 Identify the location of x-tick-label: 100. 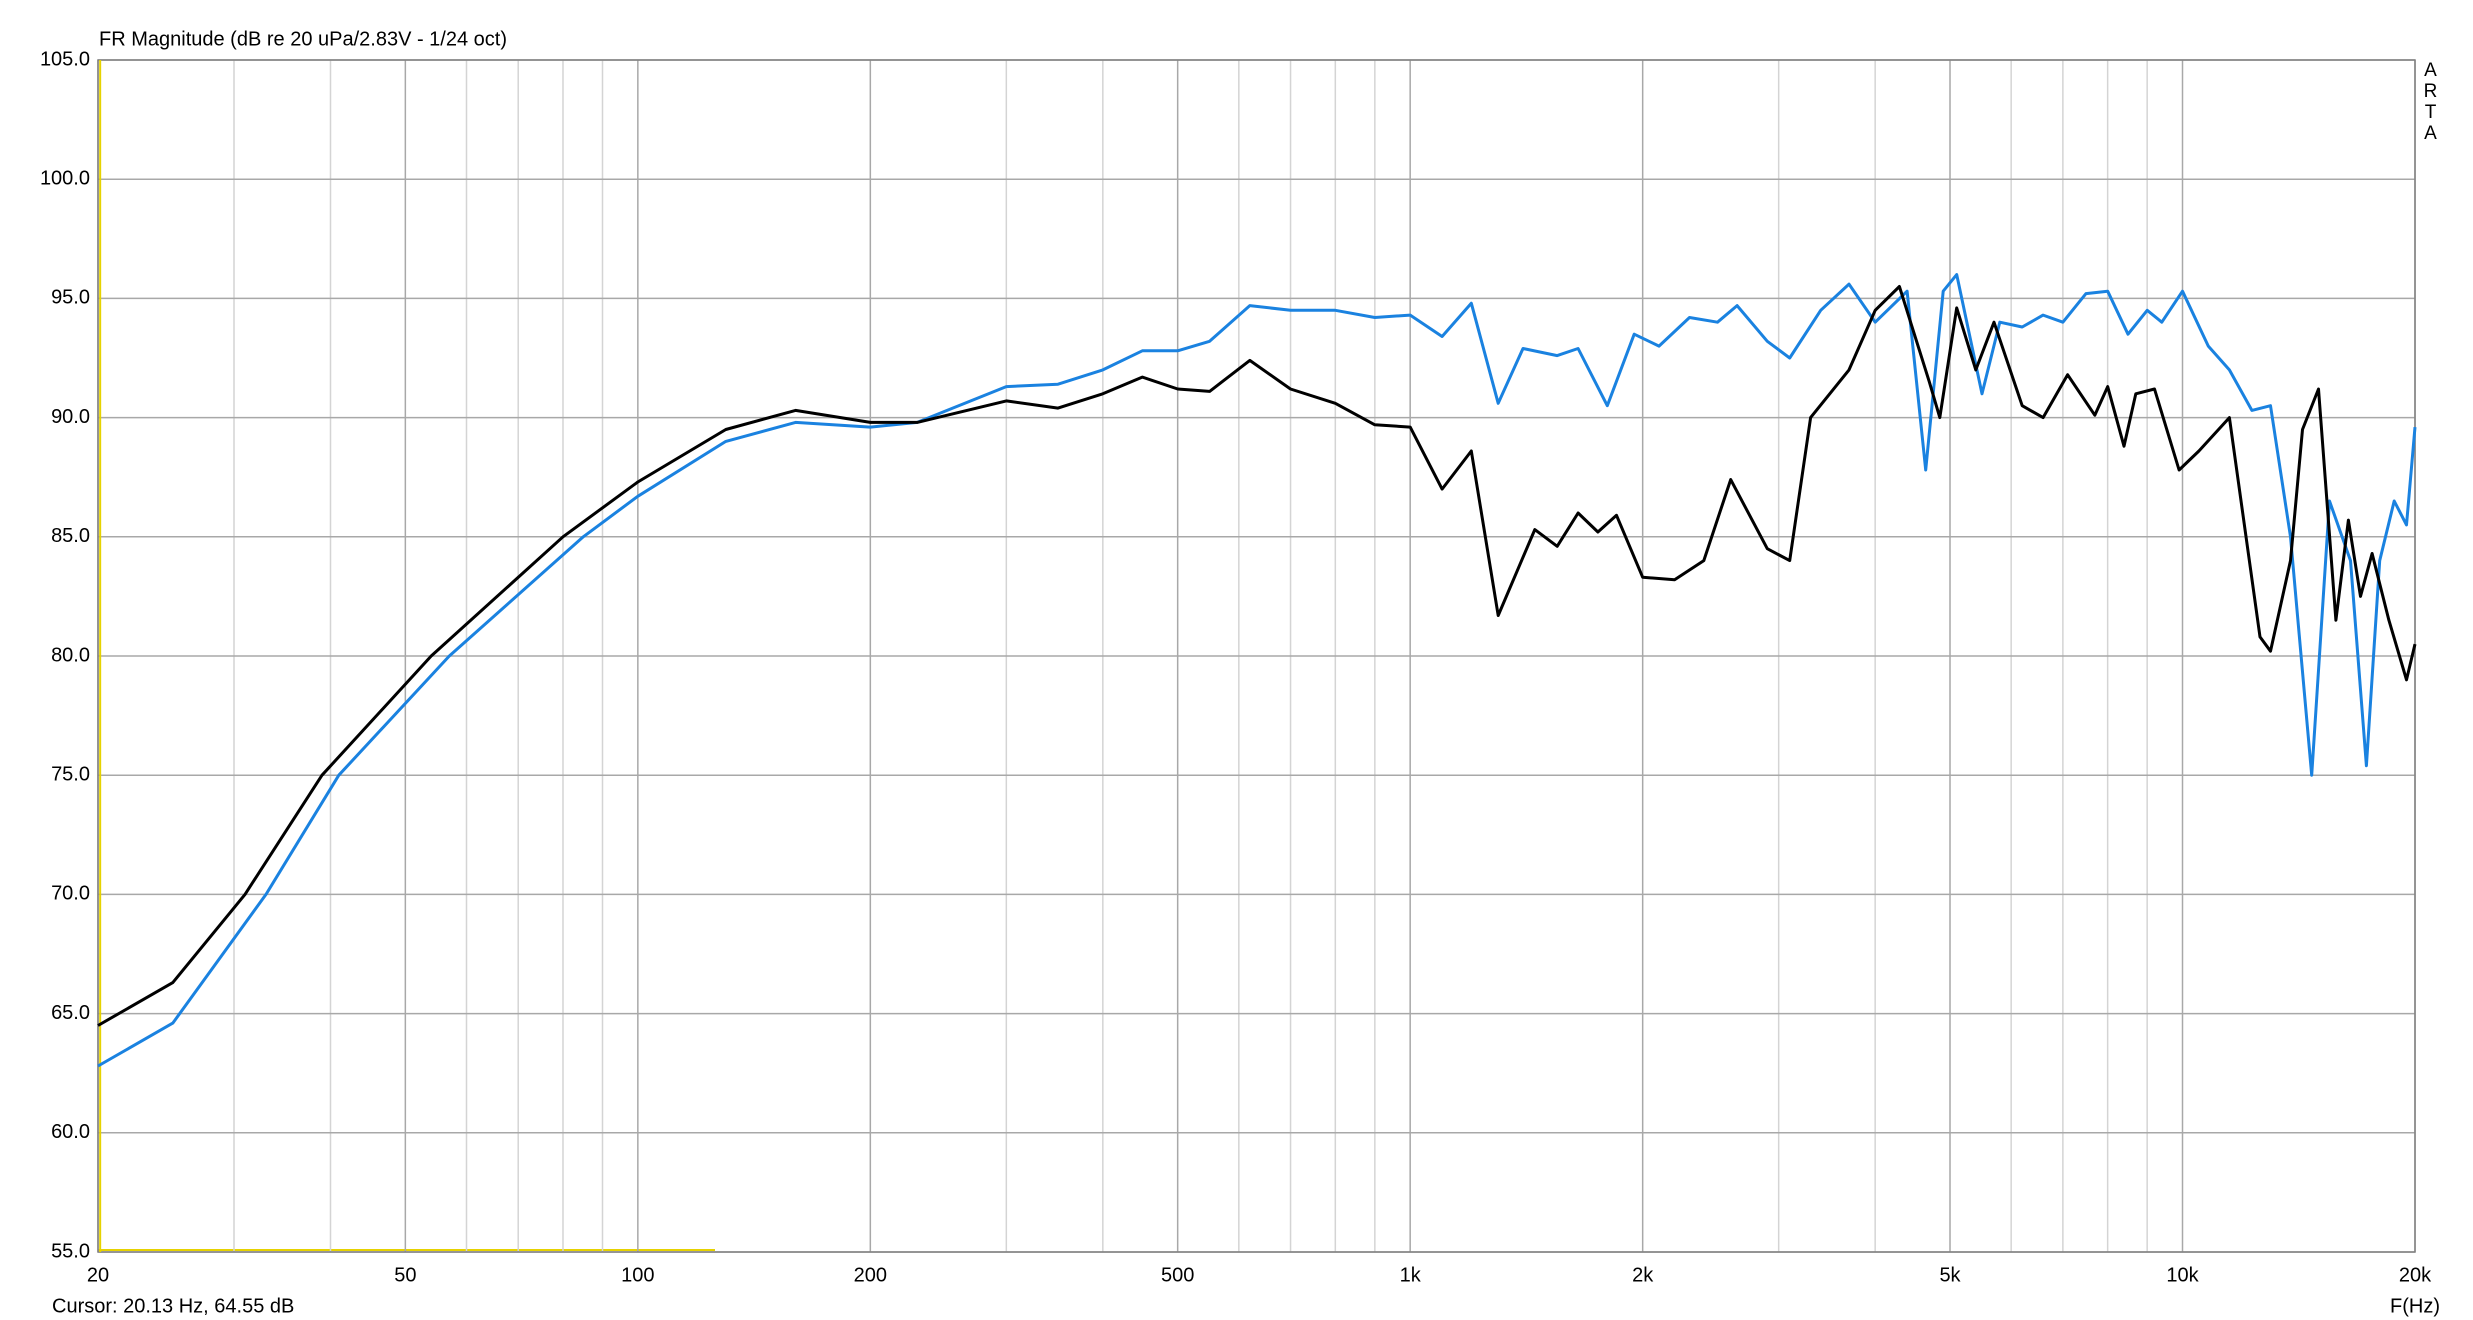
(637, 1275).